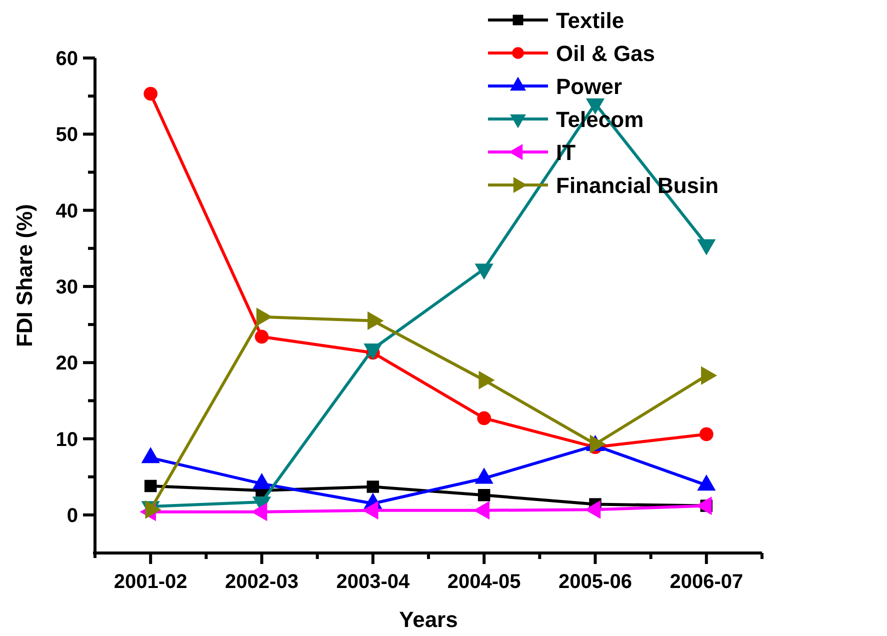 This screenshot has width=887, height=636. What do you see at coordinates (606, 53) in the screenshot?
I see `legend-label: Oil & Gas` at bounding box center [606, 53].